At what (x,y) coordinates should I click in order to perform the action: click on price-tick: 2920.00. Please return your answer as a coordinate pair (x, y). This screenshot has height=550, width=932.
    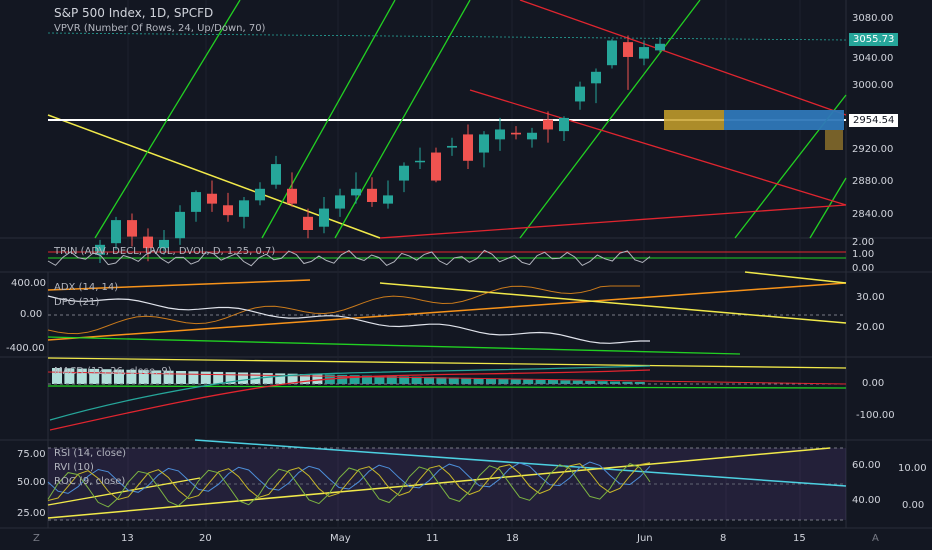
    Looking at the image, I should click on (873, 149).